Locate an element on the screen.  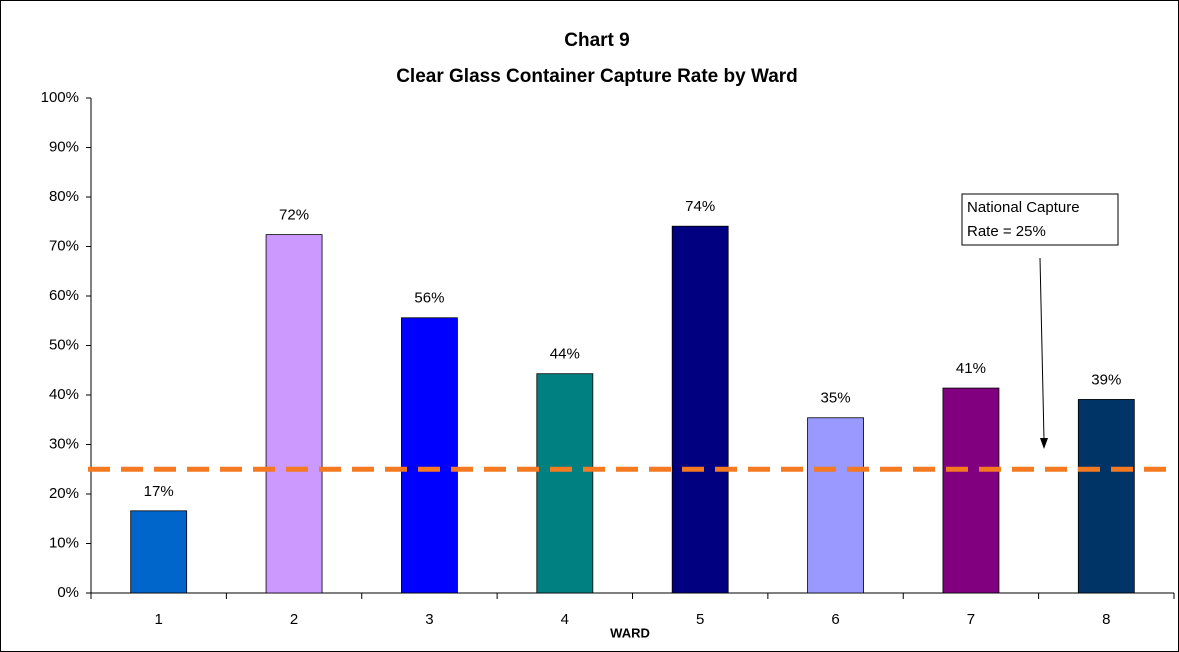
y-tick-label: 60% is located at coordinates (64, 295).